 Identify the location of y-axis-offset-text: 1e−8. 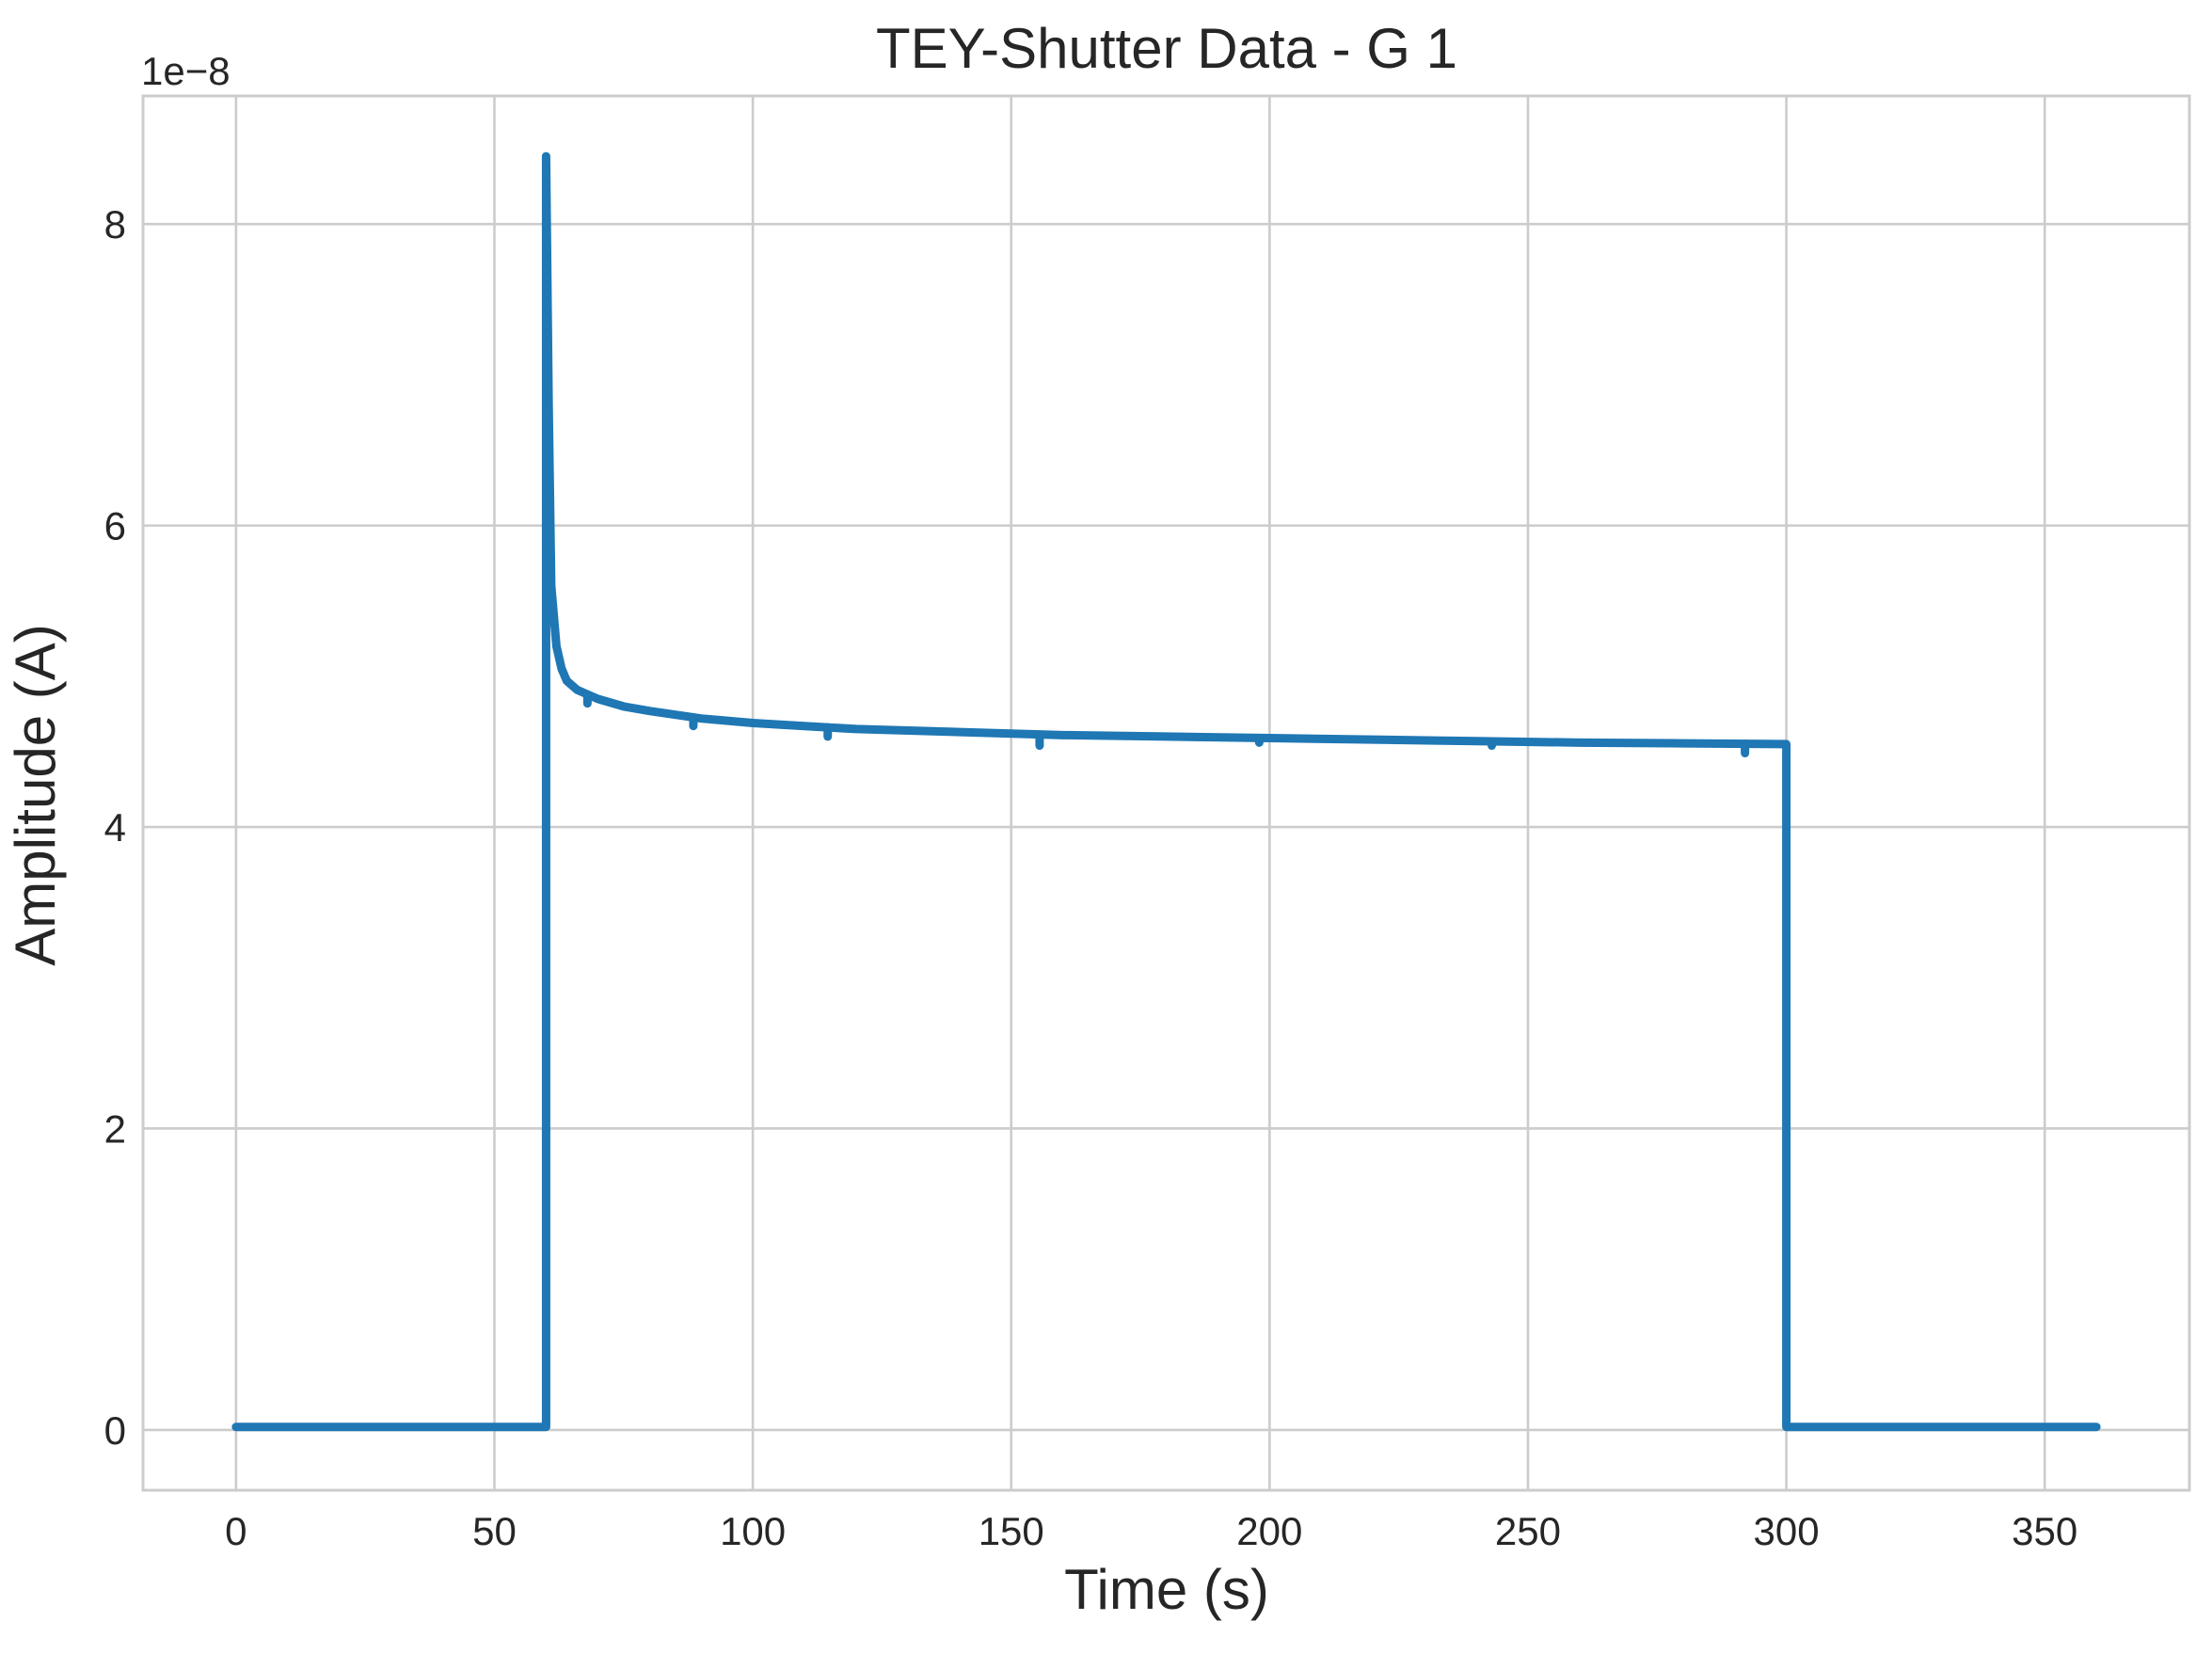
(186, 71).